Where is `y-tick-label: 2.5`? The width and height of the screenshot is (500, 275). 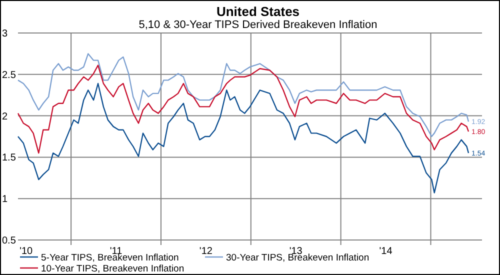 y-tick-label: 2.5 is located at coordinates (9, 75).